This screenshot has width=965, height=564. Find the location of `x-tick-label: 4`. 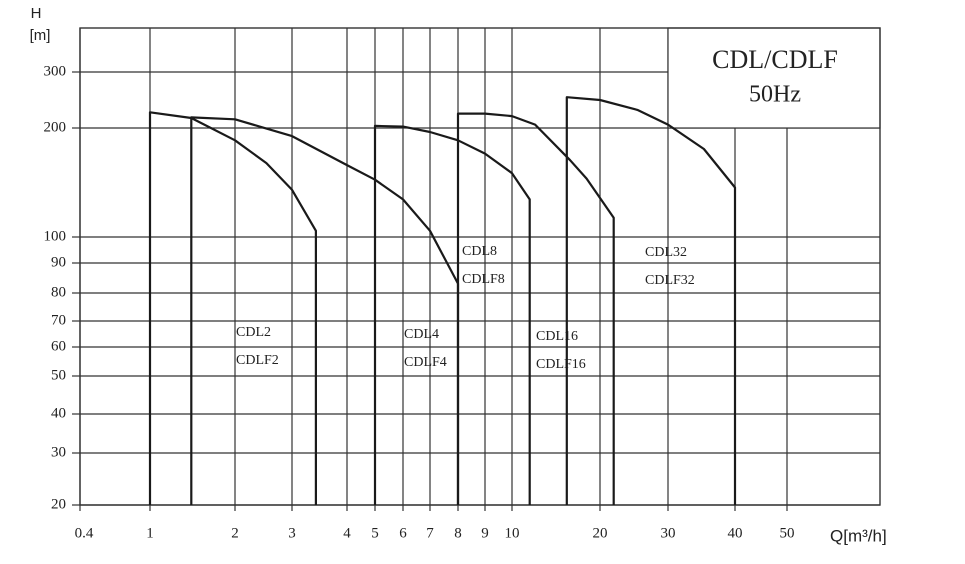

x-tick-label: 4 is located at coordinates (347, 533).